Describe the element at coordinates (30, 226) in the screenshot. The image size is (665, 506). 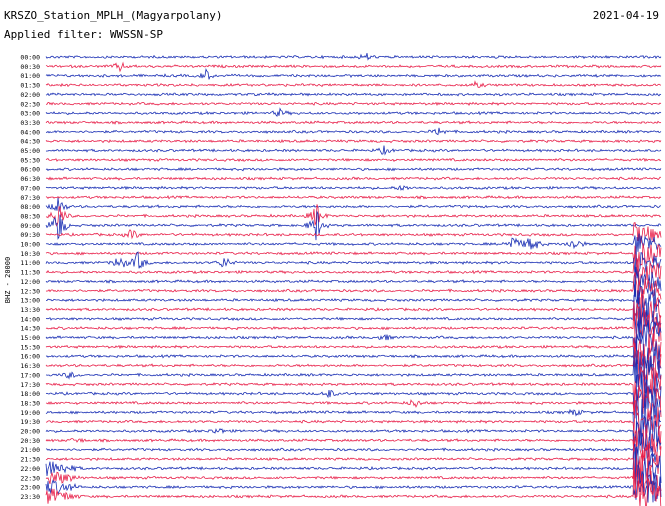
I see `row-time-label: 09:00` at that location.